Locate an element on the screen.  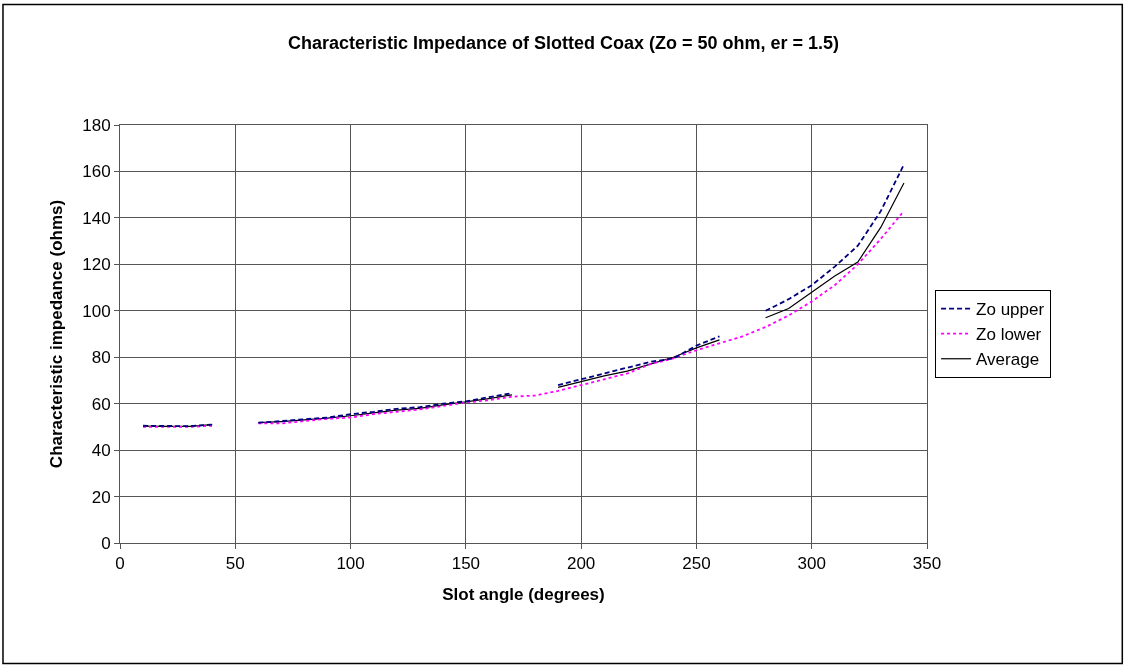
x-tick-label: 0 is located at coordinates (120, 564).